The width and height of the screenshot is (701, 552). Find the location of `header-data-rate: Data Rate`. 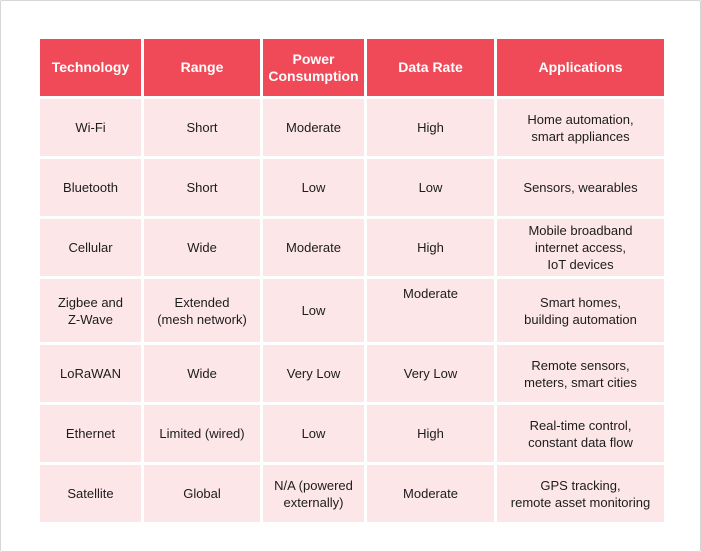

header-data-rate: Data Rate is located at coordinates (430, 67).